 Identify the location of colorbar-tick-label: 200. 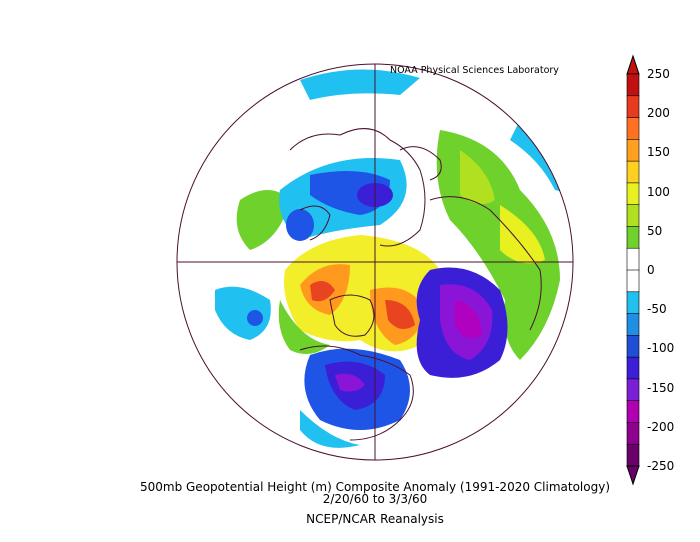
(658, 113).